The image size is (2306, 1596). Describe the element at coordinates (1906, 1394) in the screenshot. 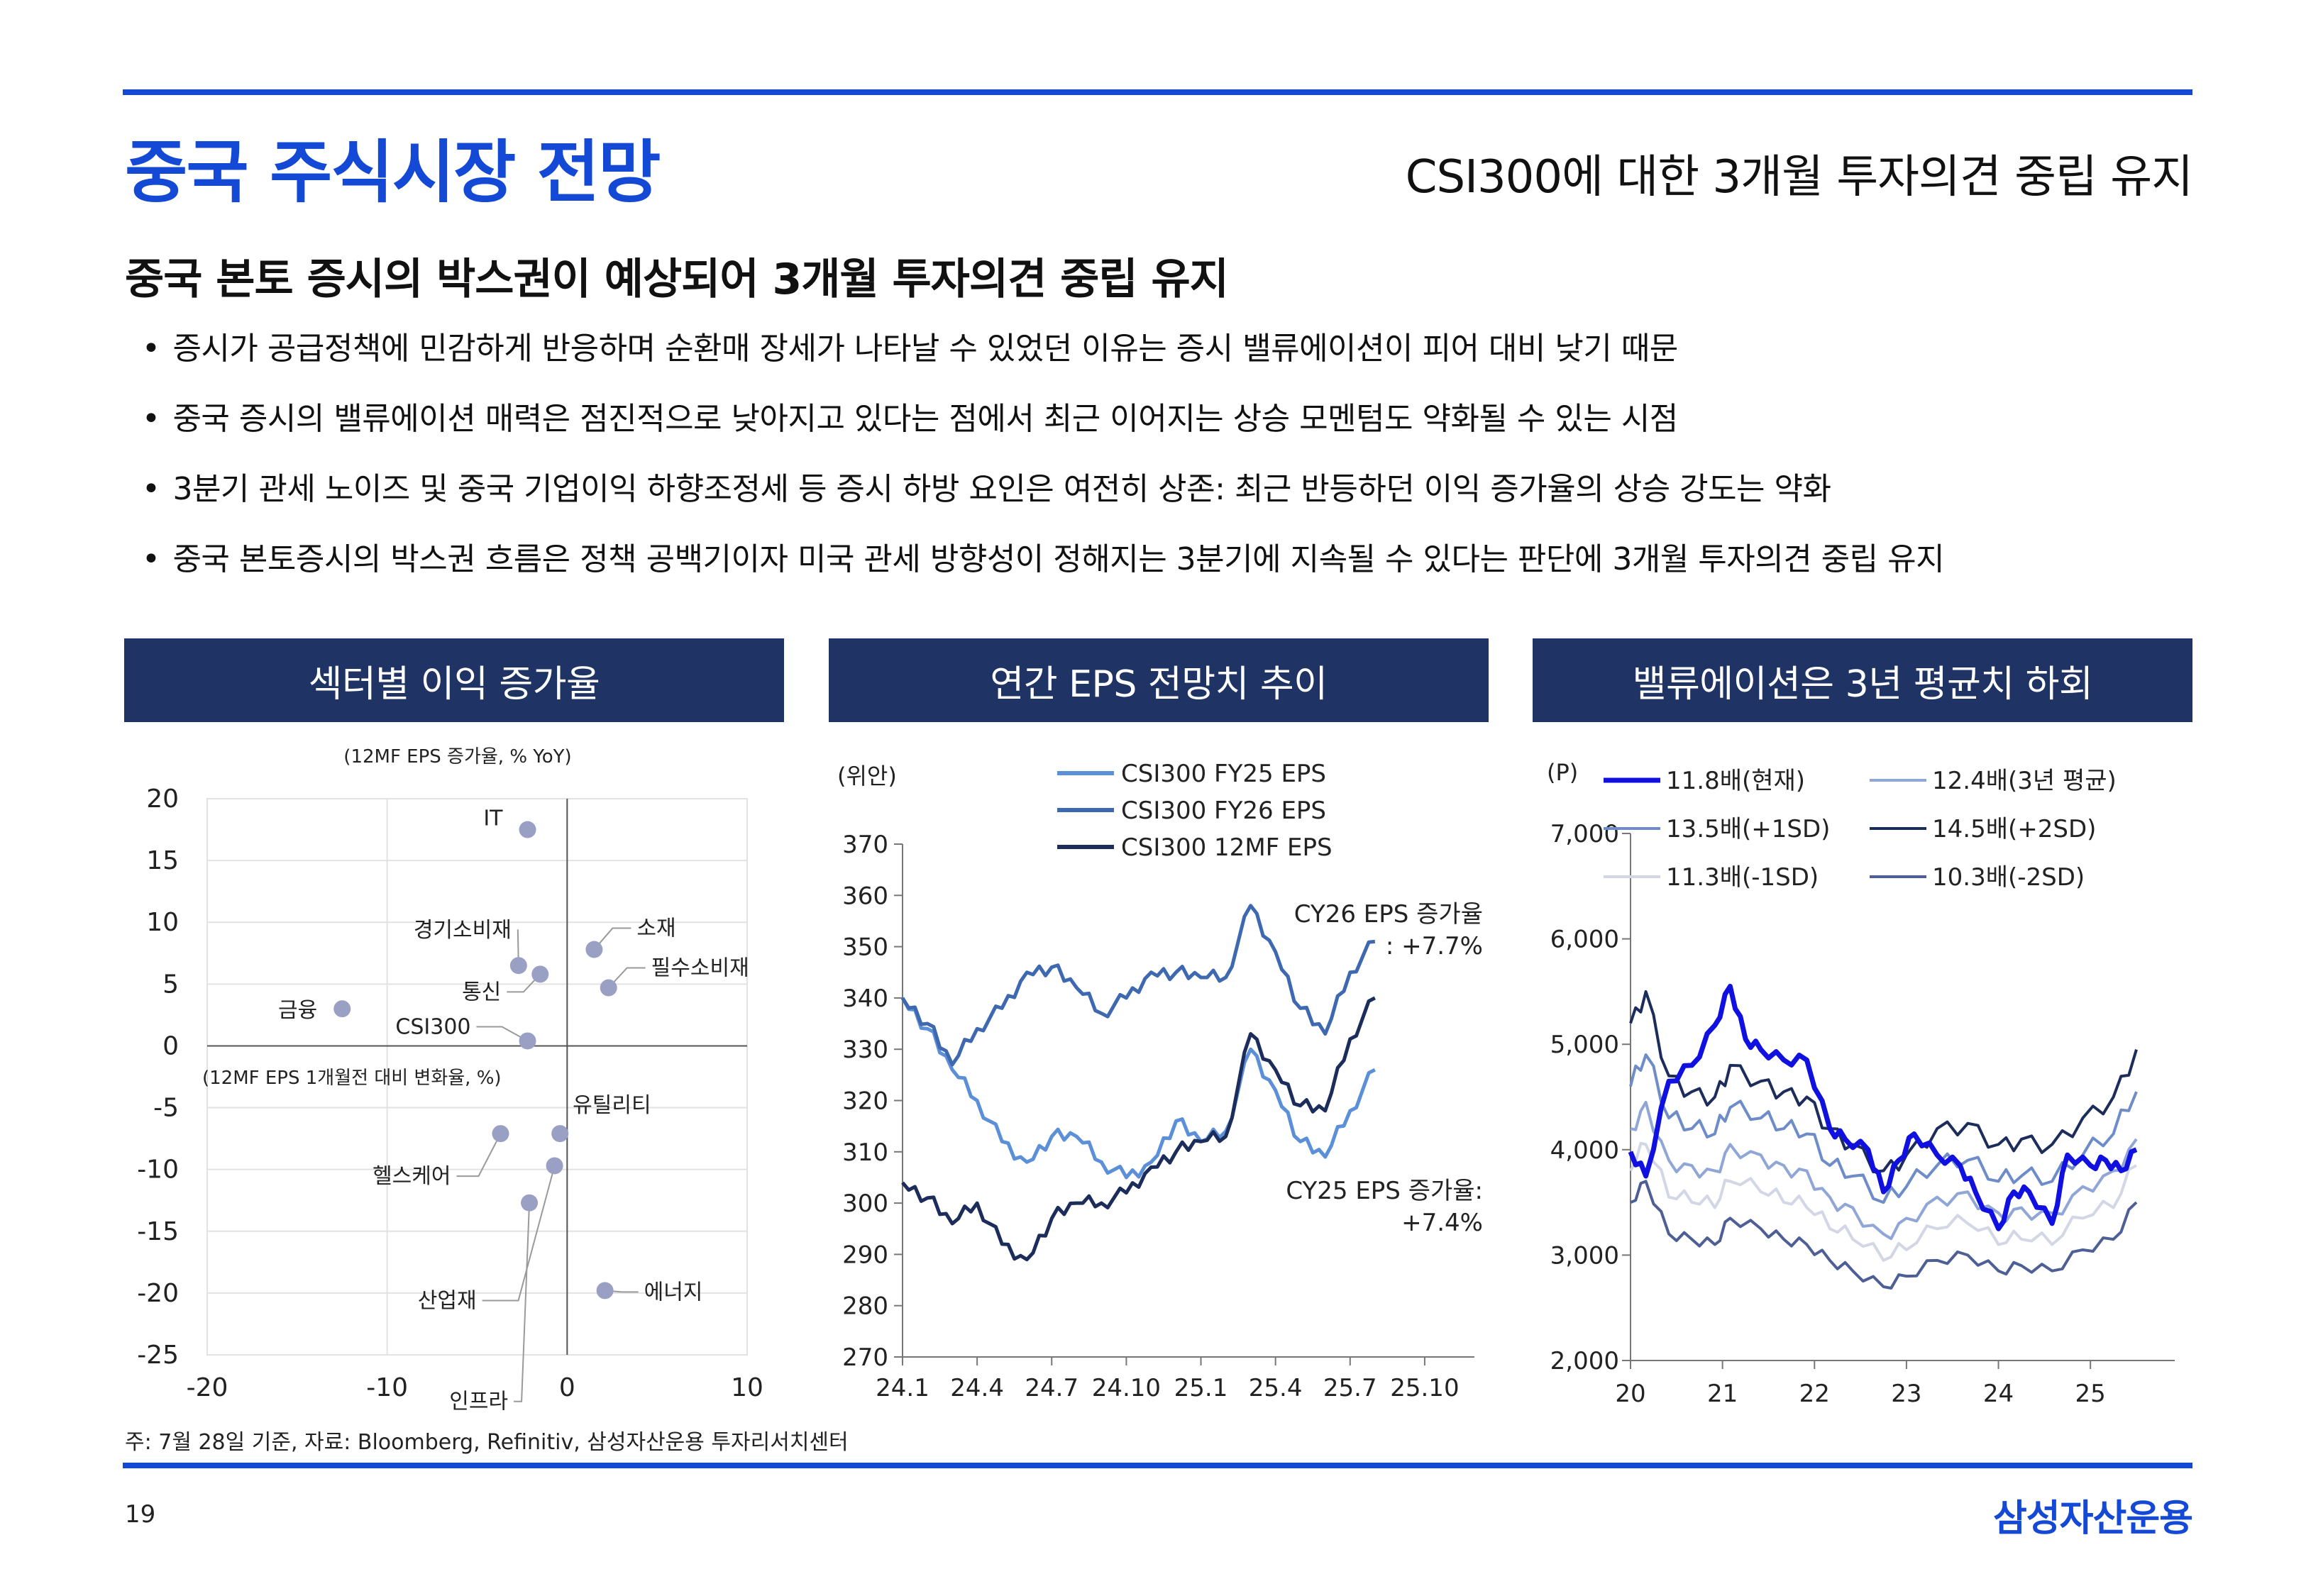

I see `x-tick-label: 23` at that location.